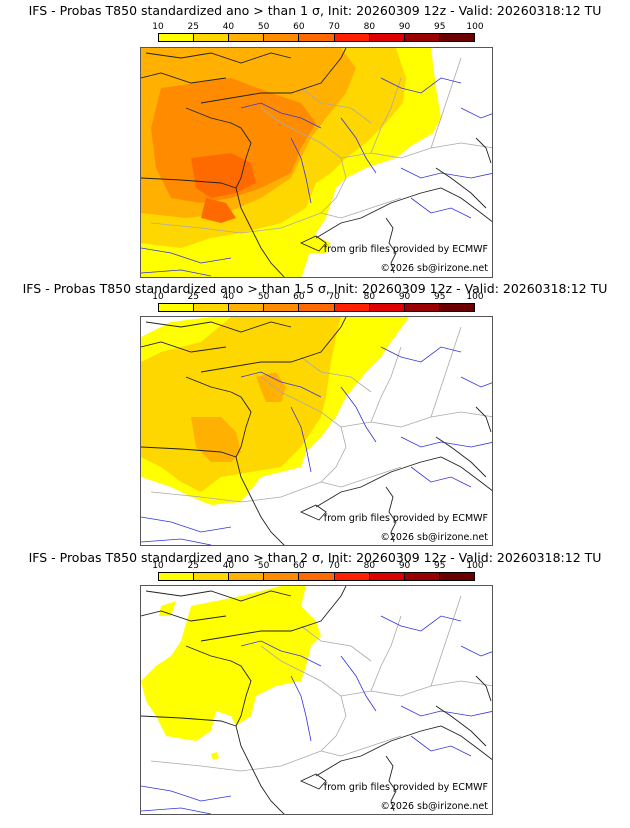  What do you see at coordinates (271, 387) in the screenshot?
I see `prob-area-40-north` at bounding box center [271, 387].